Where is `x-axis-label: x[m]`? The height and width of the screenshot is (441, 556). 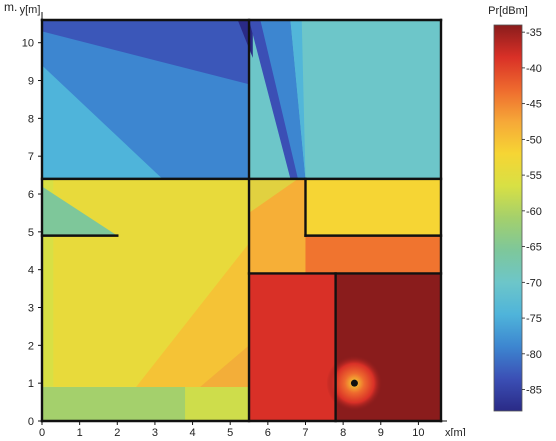
x-axis-label: x[m] is located at coordinates (455, 431).